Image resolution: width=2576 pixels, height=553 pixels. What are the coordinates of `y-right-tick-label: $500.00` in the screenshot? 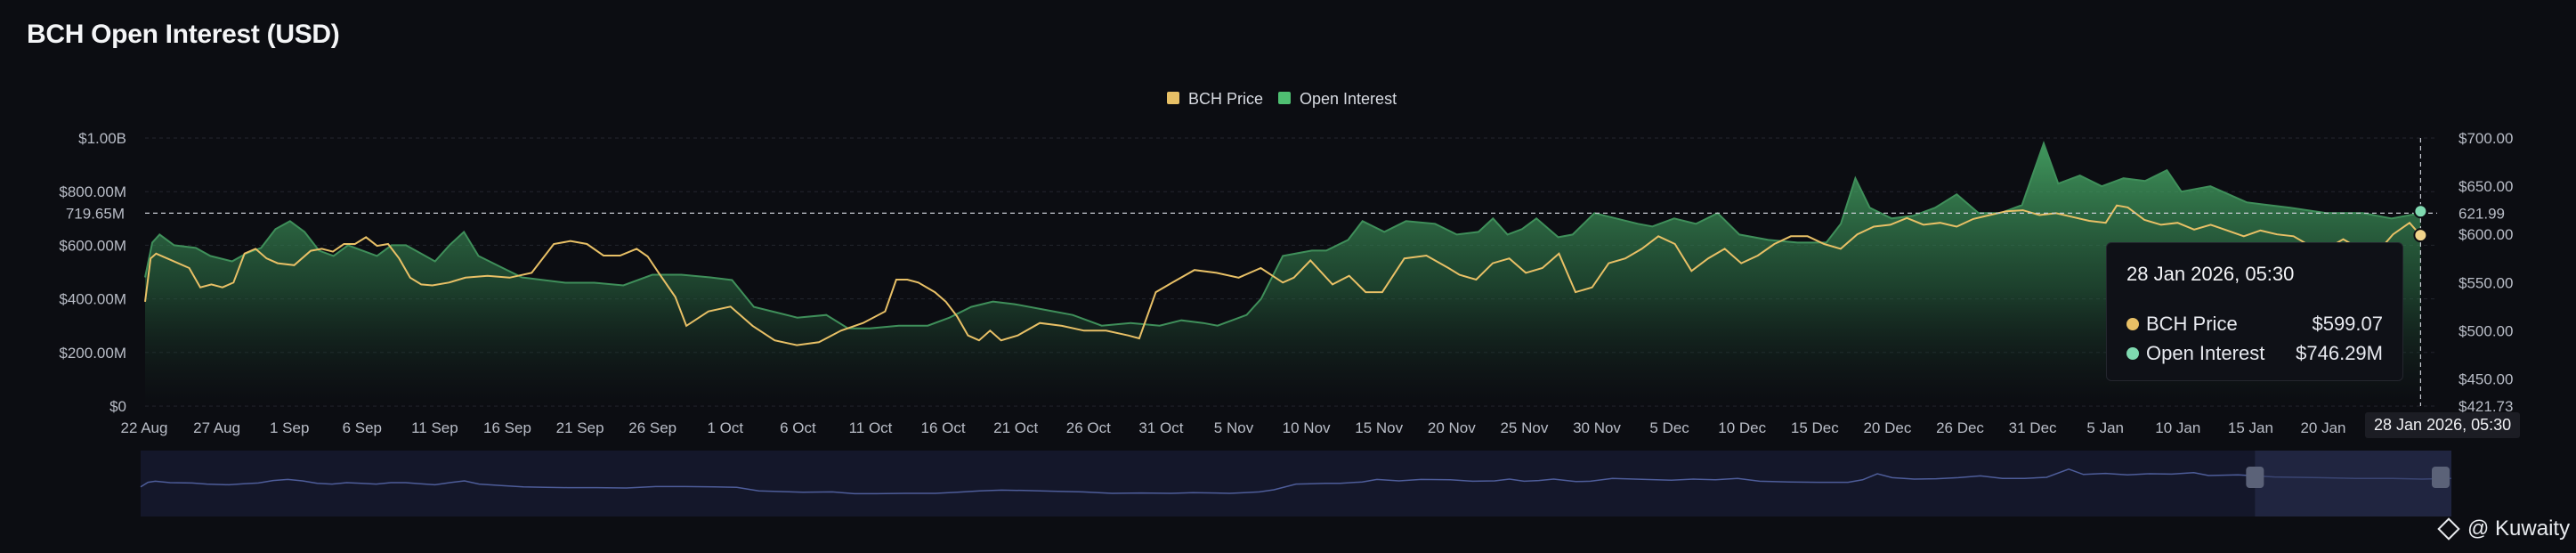 It's located at (2486, 330).